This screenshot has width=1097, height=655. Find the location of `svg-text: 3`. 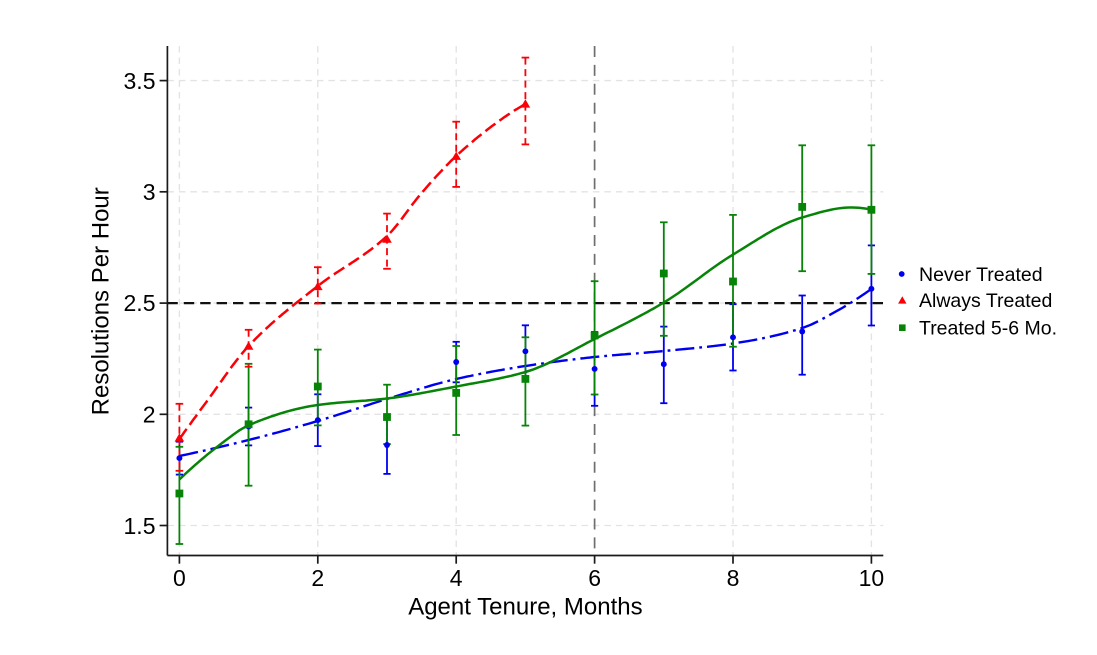

svg-text: 3 is located at coordinates (149, 192).